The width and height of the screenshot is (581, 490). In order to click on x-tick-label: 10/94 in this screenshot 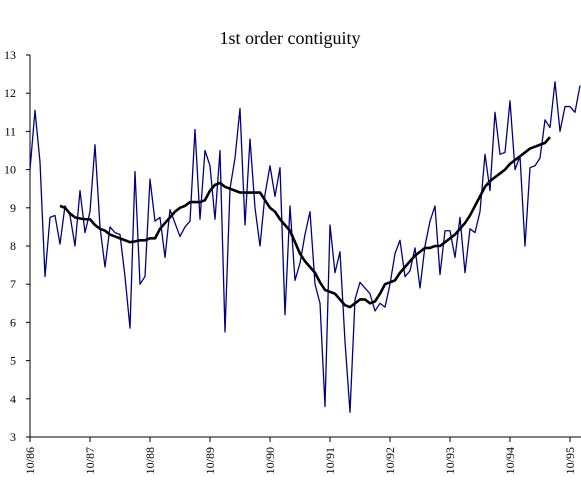, I will do `click(510, 460)`.